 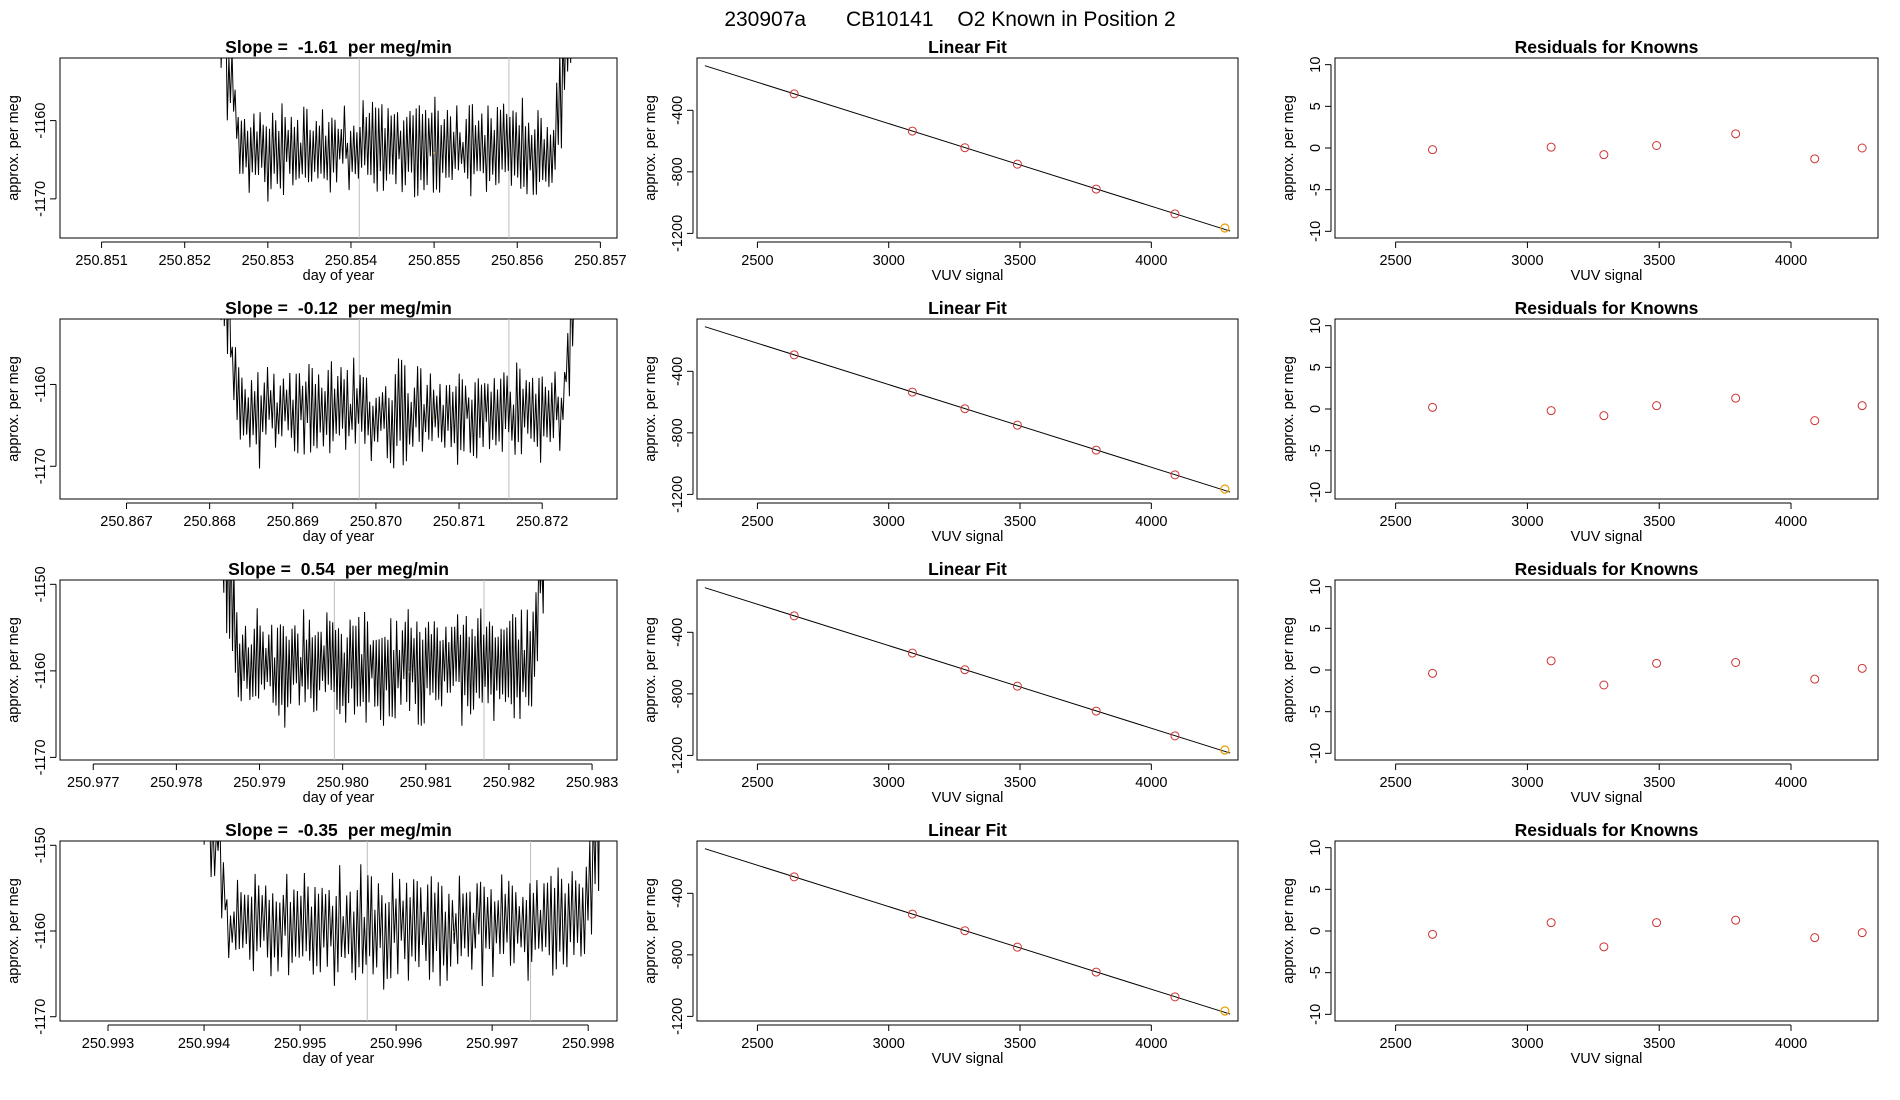 I want to click on timeseries-plot-area: ·, so click(x=396, y=148).